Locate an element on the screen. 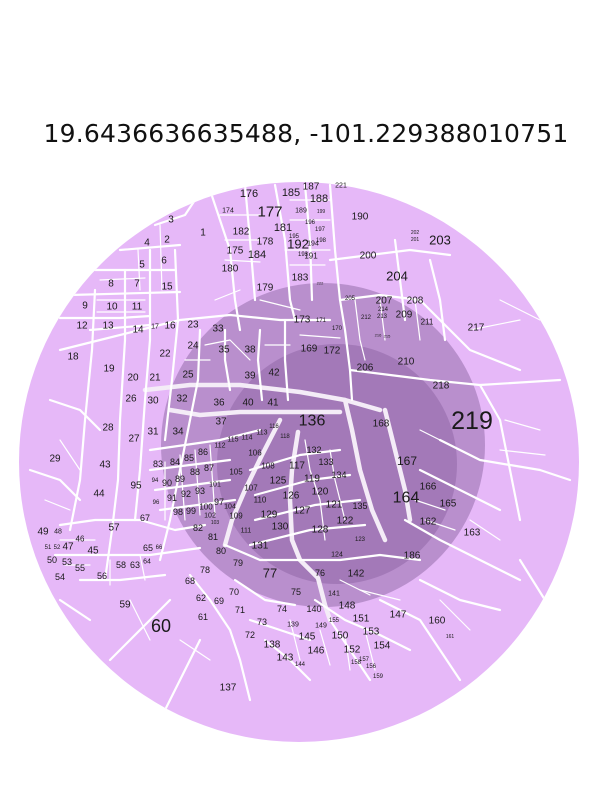 Image resolution: width=612 pixels, height=792 pixels. lot-label-188: 188 is located at coordinates (319, 199).